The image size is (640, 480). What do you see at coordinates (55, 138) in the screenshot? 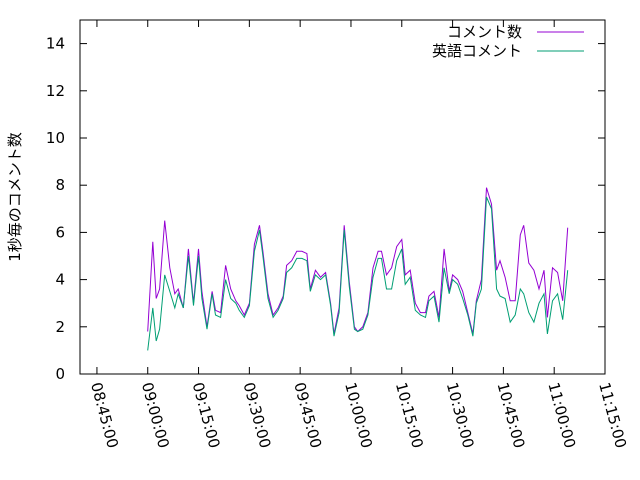
I see `y-tick-label: 10` at bounding box center [55, 138].